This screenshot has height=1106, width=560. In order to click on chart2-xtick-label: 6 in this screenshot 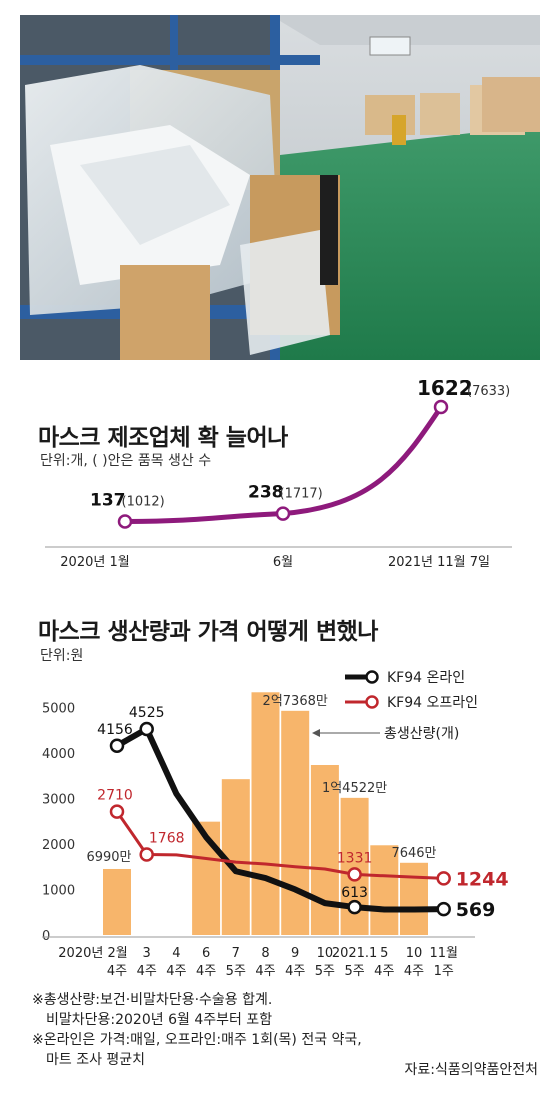, I will do `click(206, 953)`.